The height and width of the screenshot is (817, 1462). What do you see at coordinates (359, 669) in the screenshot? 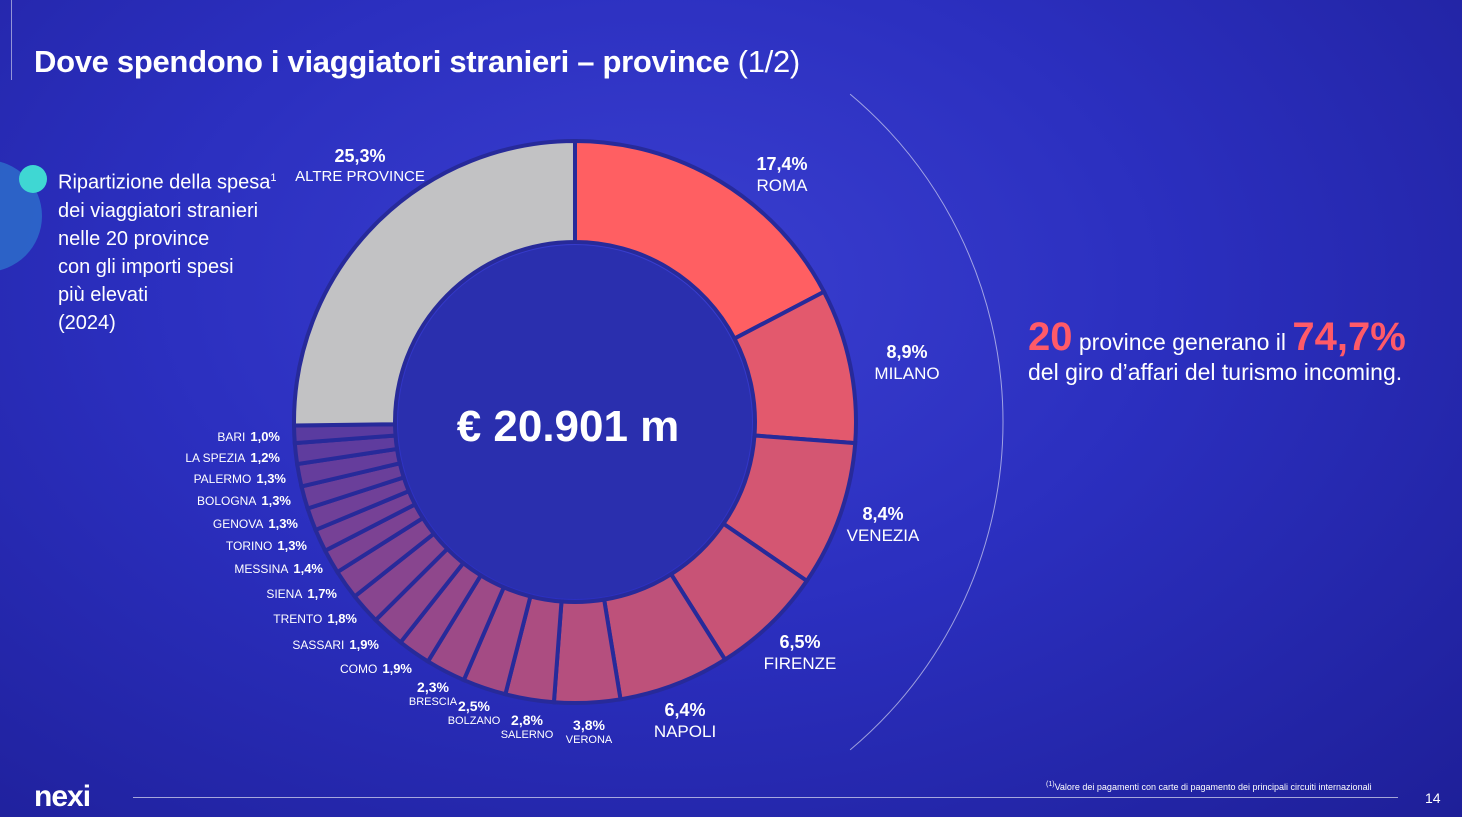
I see `slice-name: COMO` at bounding box center [359, 669].